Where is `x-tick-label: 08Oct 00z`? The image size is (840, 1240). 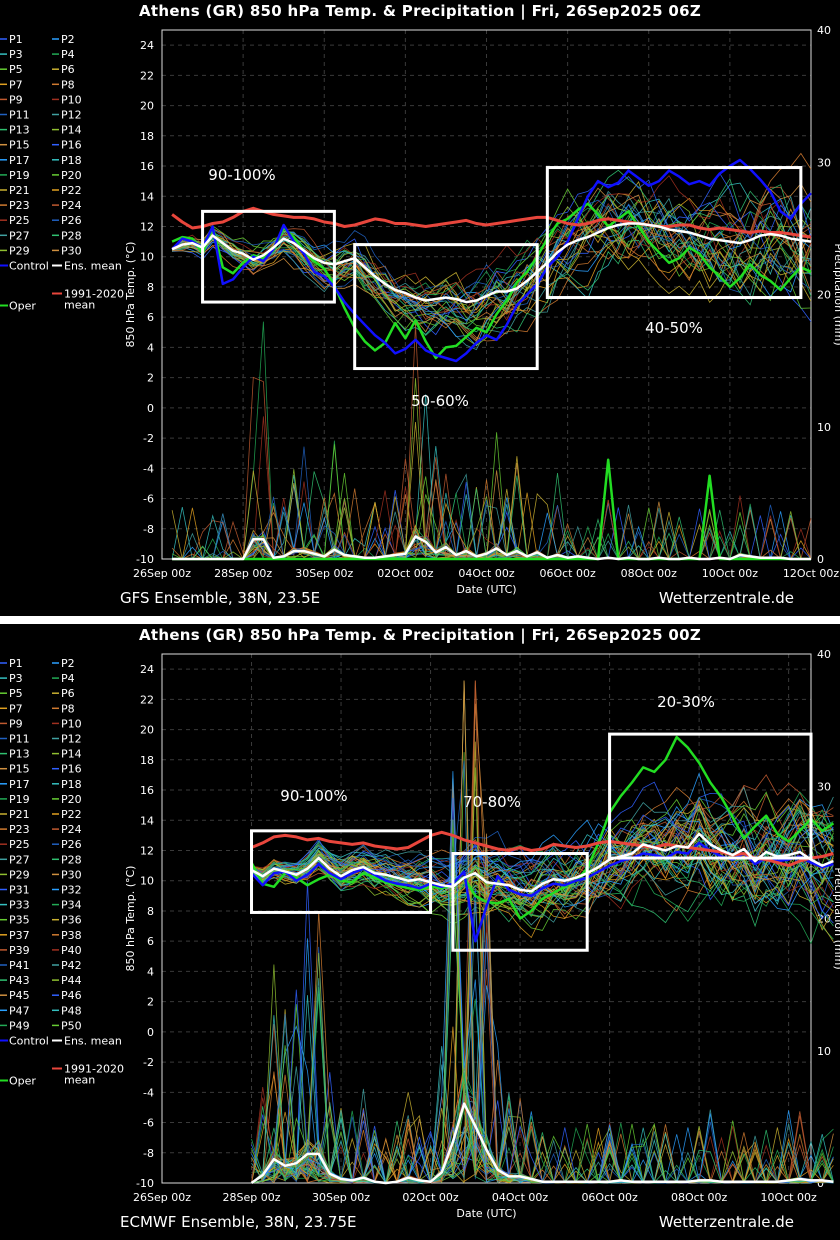
x-tick-label: 08Oct 00z is located at coordinates (699, 1197).